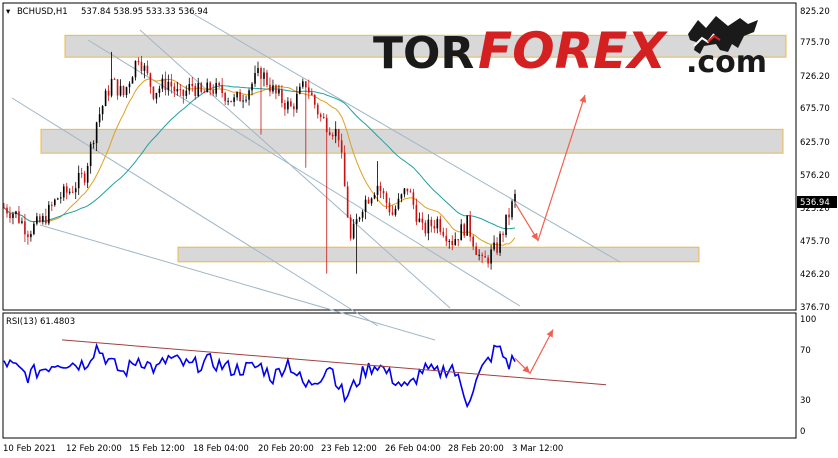 Image resolution: width=838 pixels, height=458 pixels. Describe the element at coordinates (815, 43) in the screenshot. I see `price-tick: 775.70` at that location.